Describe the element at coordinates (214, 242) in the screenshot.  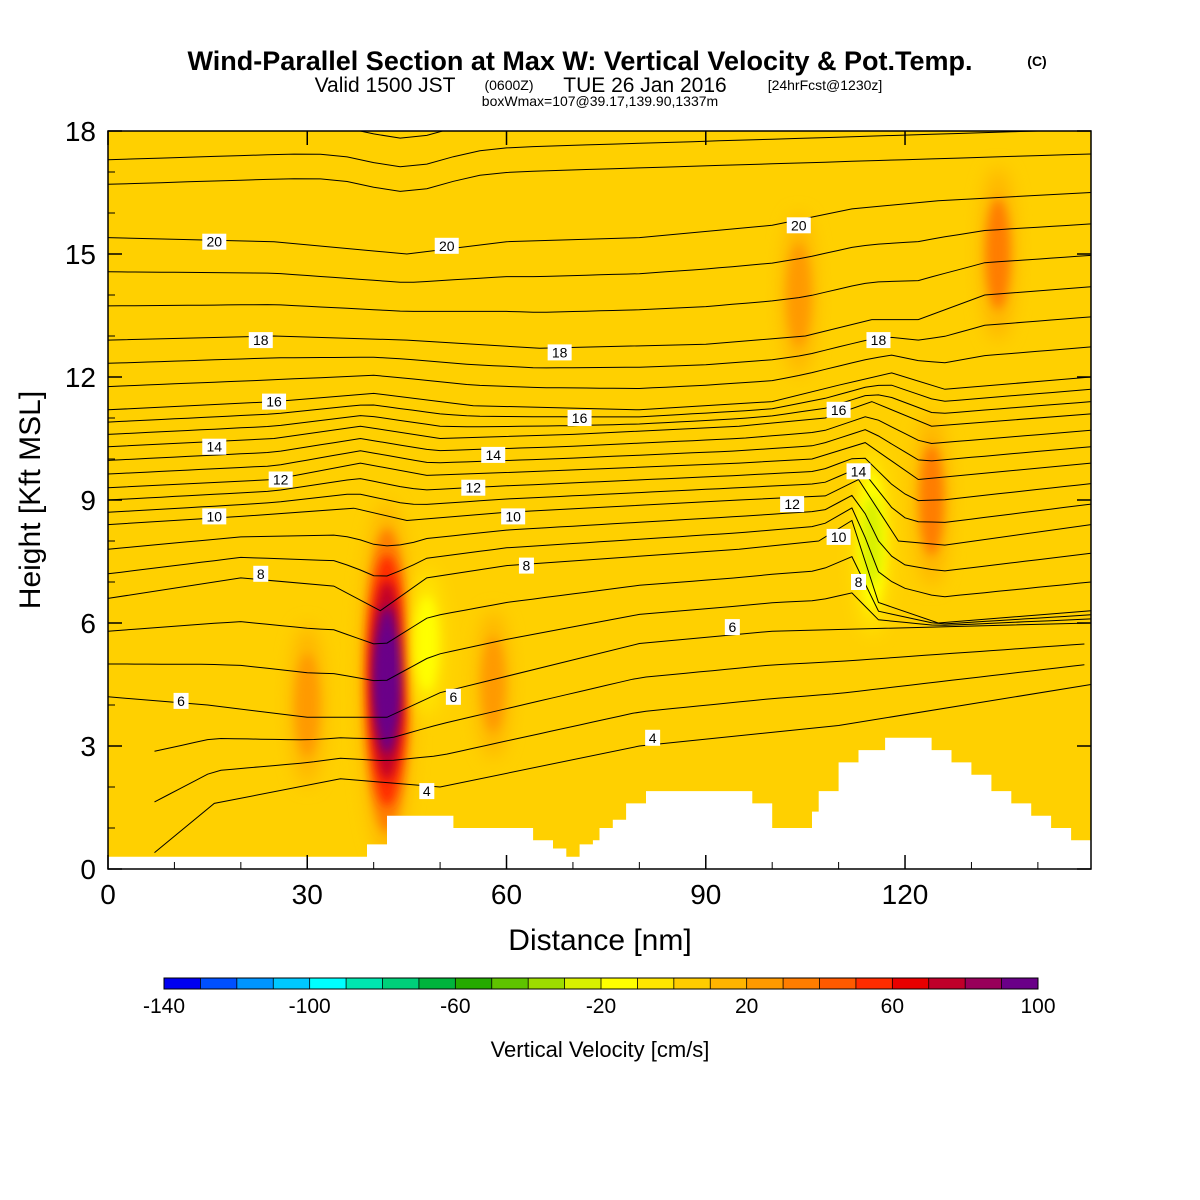
I see `contour-label-text: 20` at that location.